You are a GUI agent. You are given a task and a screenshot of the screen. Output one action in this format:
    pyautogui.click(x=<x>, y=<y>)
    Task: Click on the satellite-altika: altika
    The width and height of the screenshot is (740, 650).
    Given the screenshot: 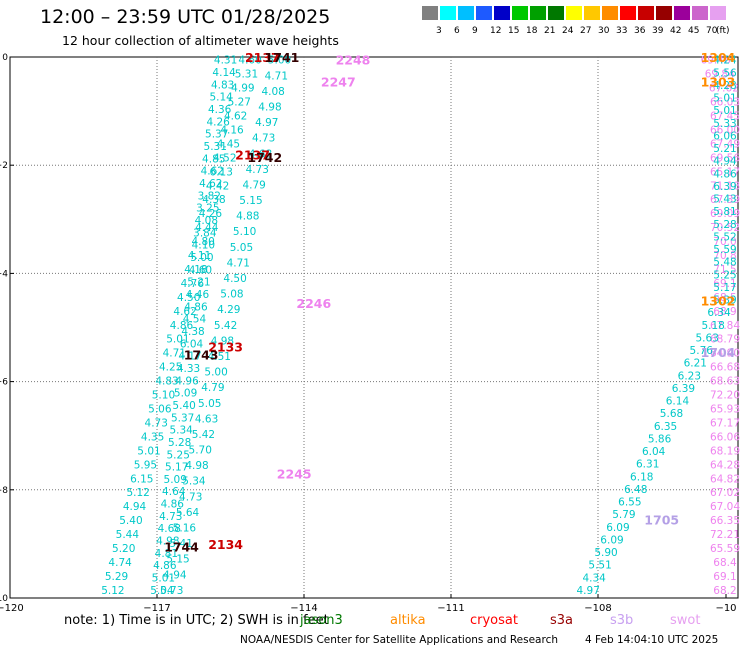 What is the action you would take?
    pyautogui.click(x=408, y=620)
    